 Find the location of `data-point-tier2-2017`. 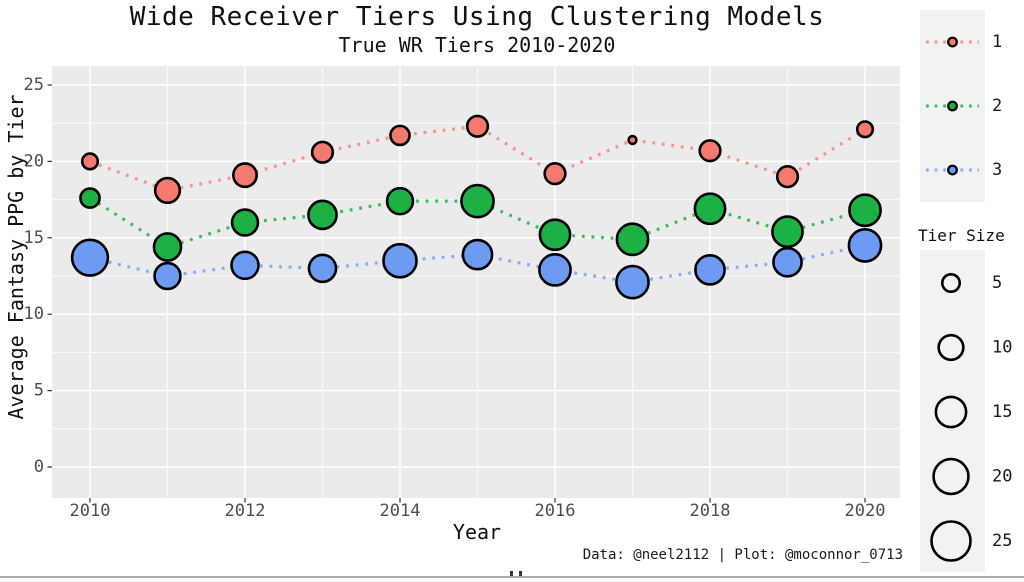

data-point-tier2-2017 is located at coordinates (632, 239).